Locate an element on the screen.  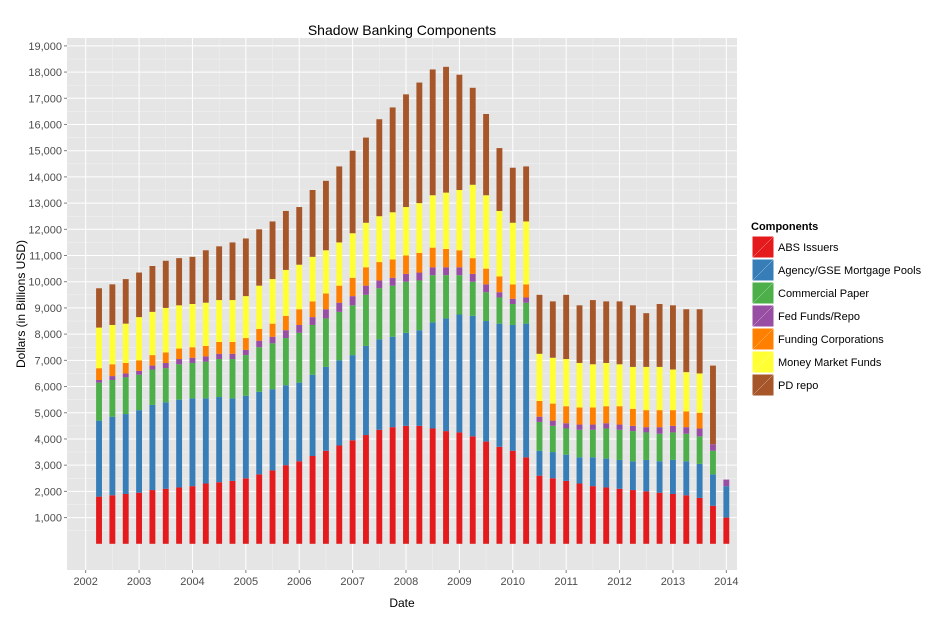
y-tick-label: 18,000 is located at coordinates (45, 73).